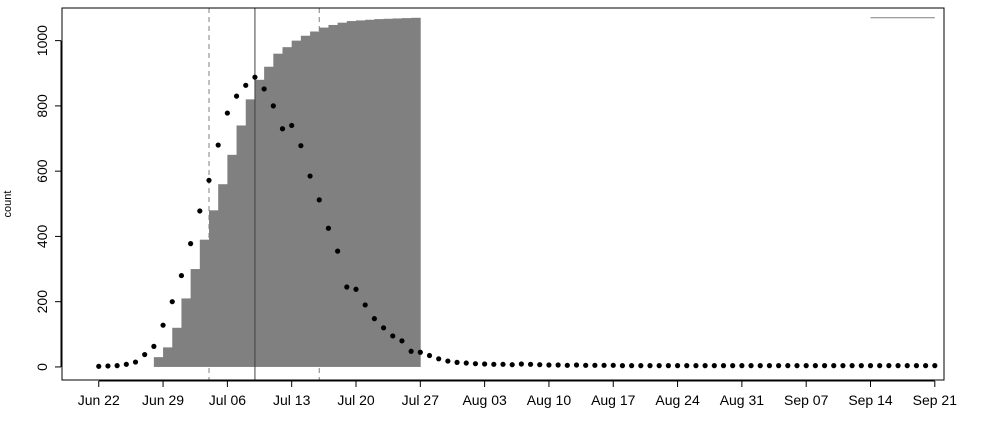  I want to click on x-tick-label: Aug 31, so click(742, 400).